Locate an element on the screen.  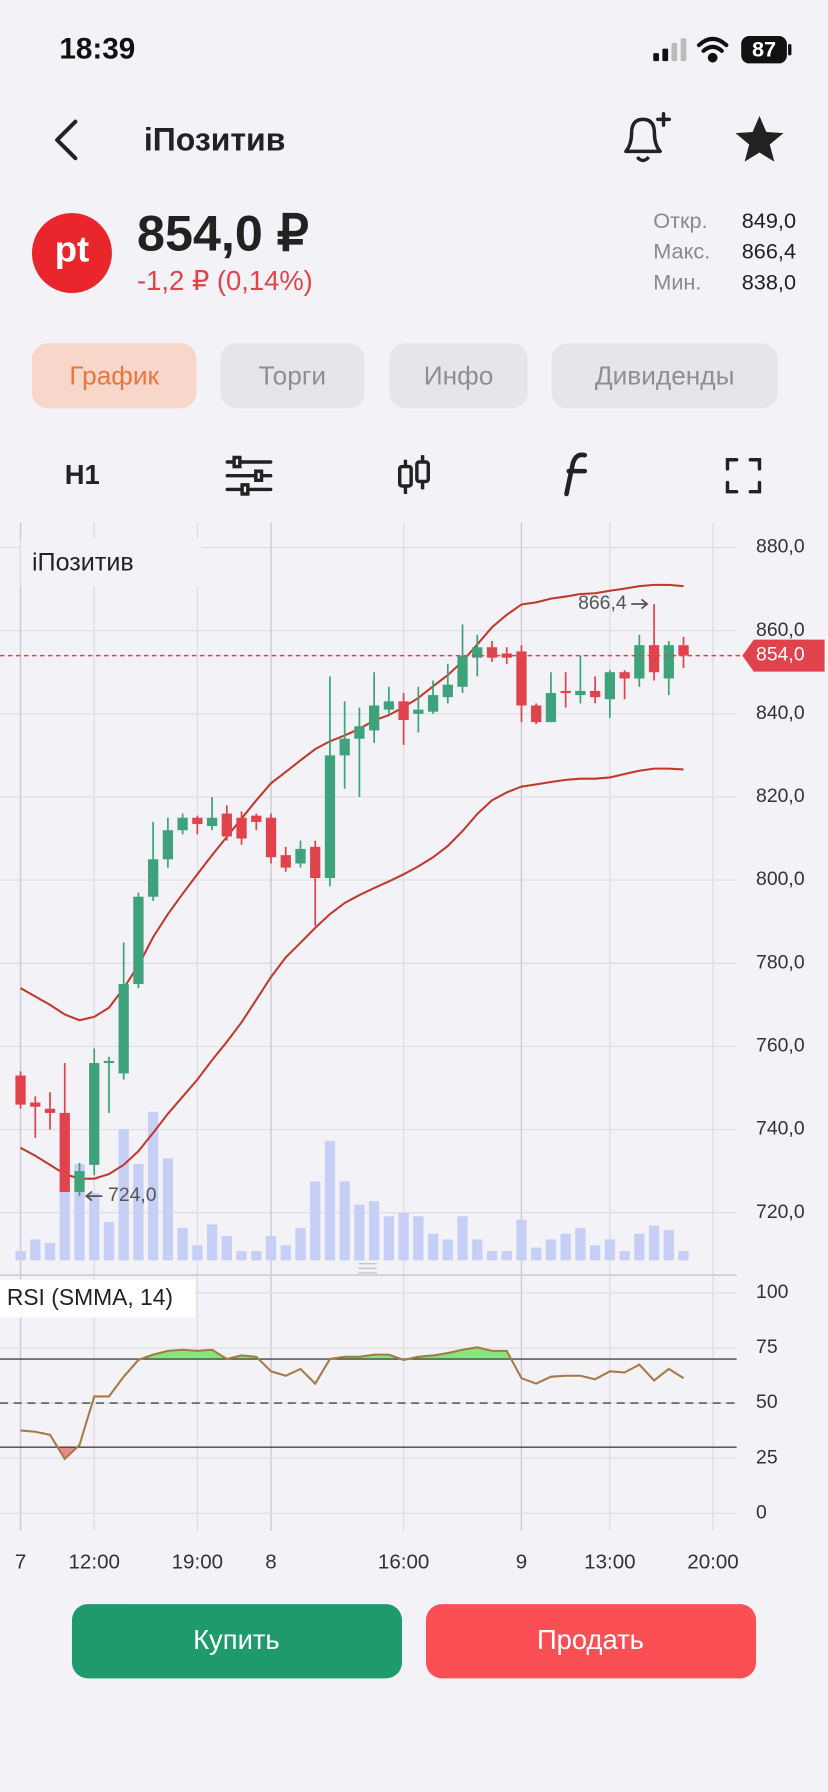
y-tick-label: 75 is located at coordinates (767, 1347).